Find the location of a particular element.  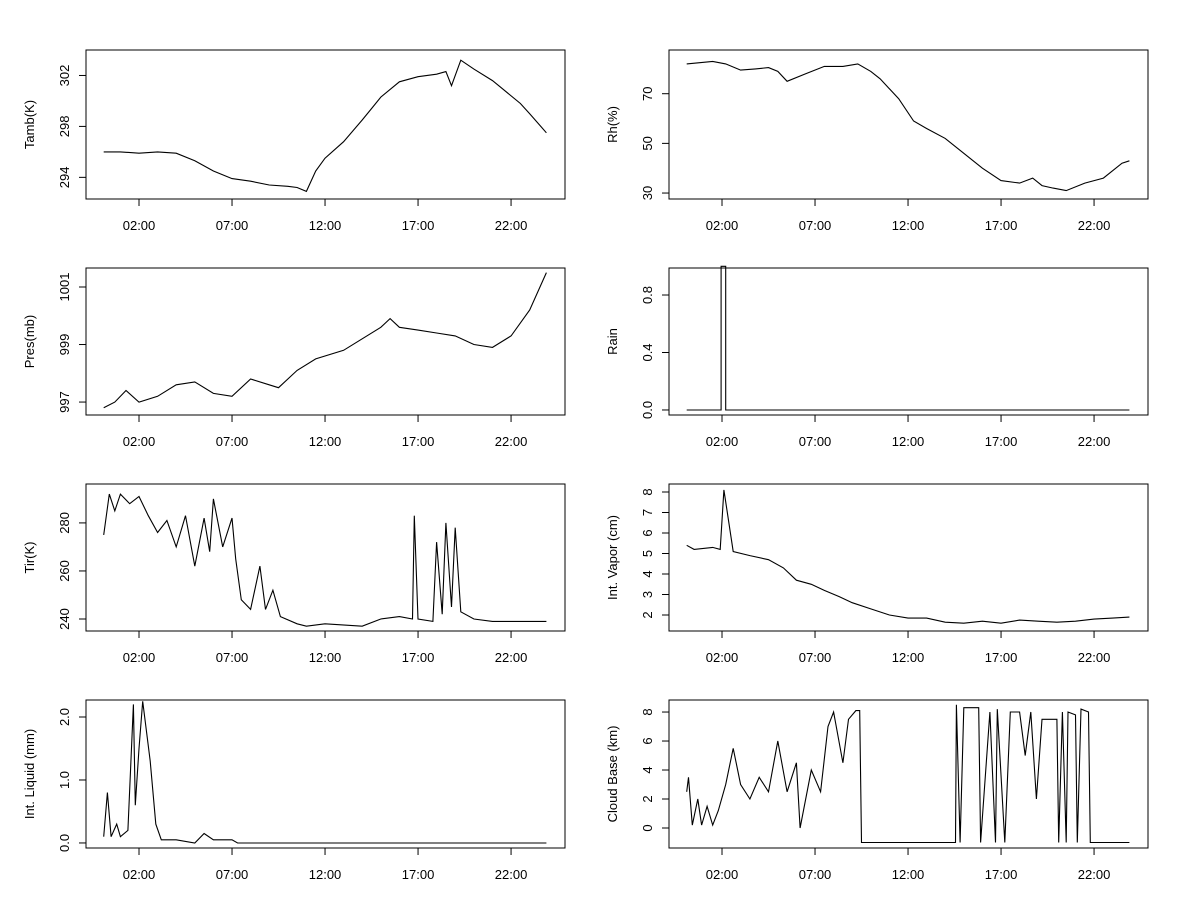

y-tick-label: 5 is located at coordinates (647, 553).